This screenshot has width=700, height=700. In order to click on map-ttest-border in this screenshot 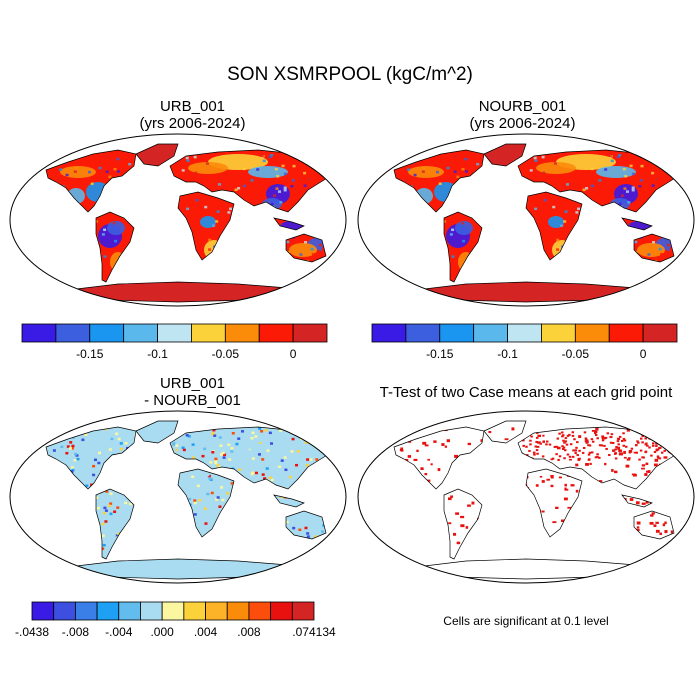, I will do `click(526, 497)`.